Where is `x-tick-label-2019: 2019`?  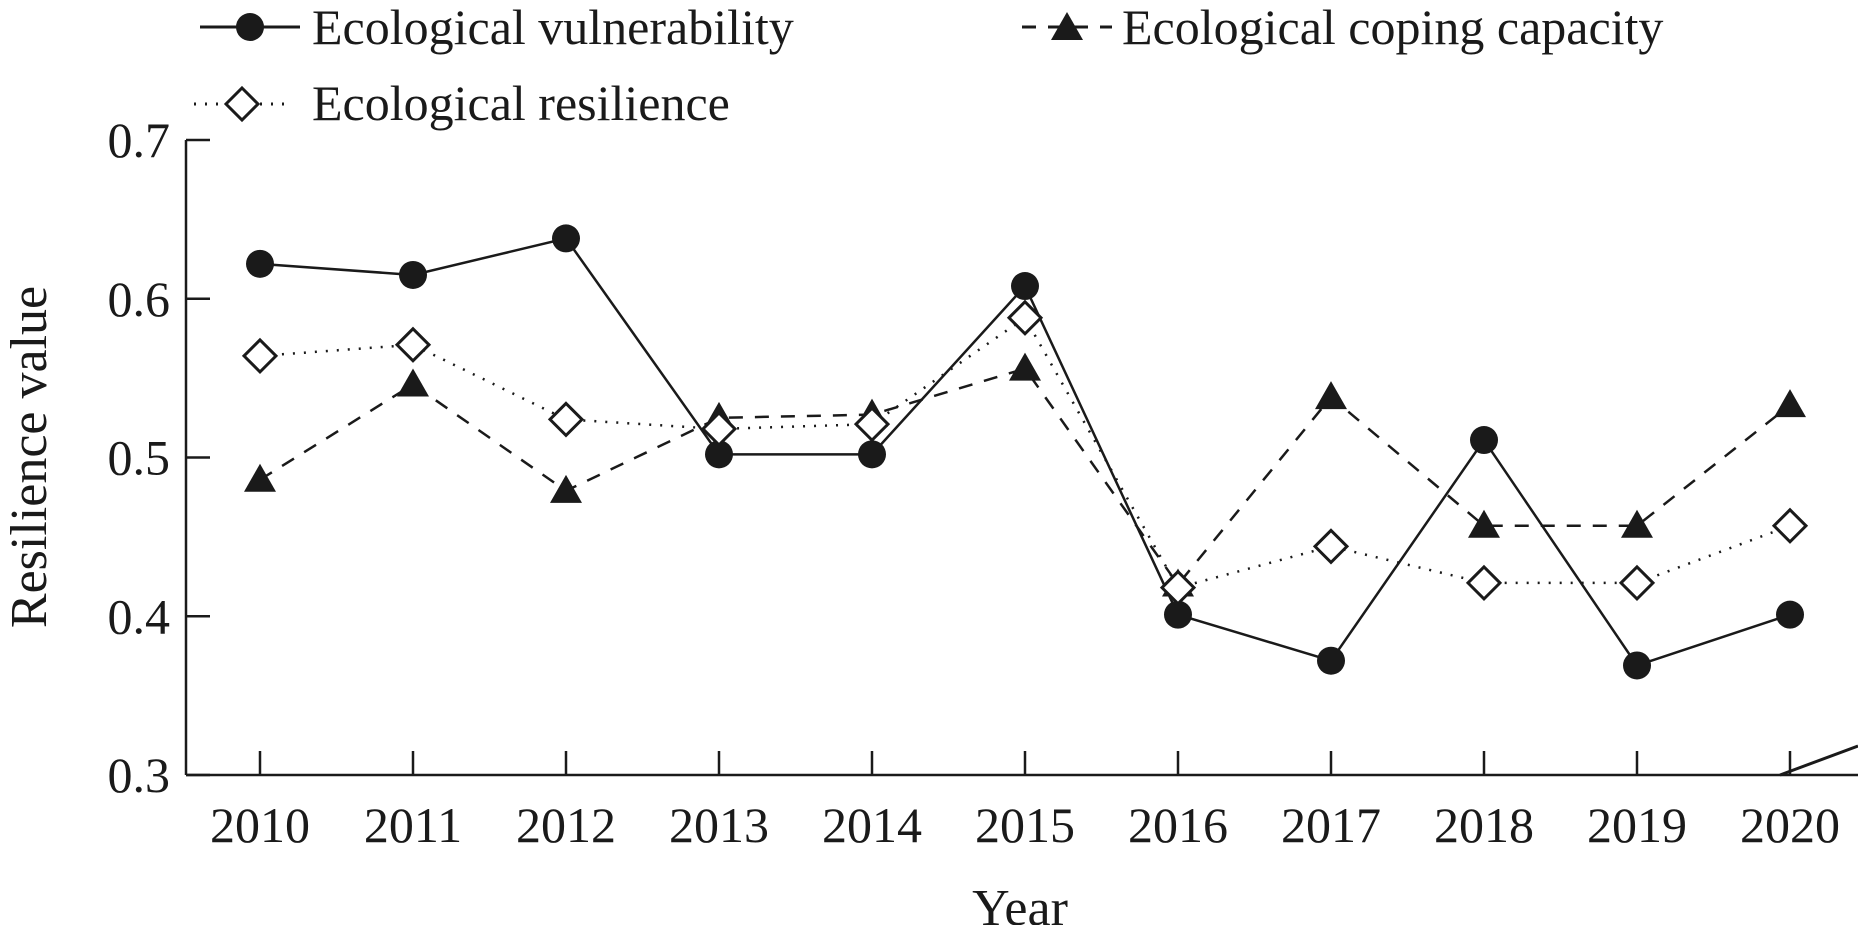 x-tick-label-2019: 2019 is located at coordinates (1637, 825).